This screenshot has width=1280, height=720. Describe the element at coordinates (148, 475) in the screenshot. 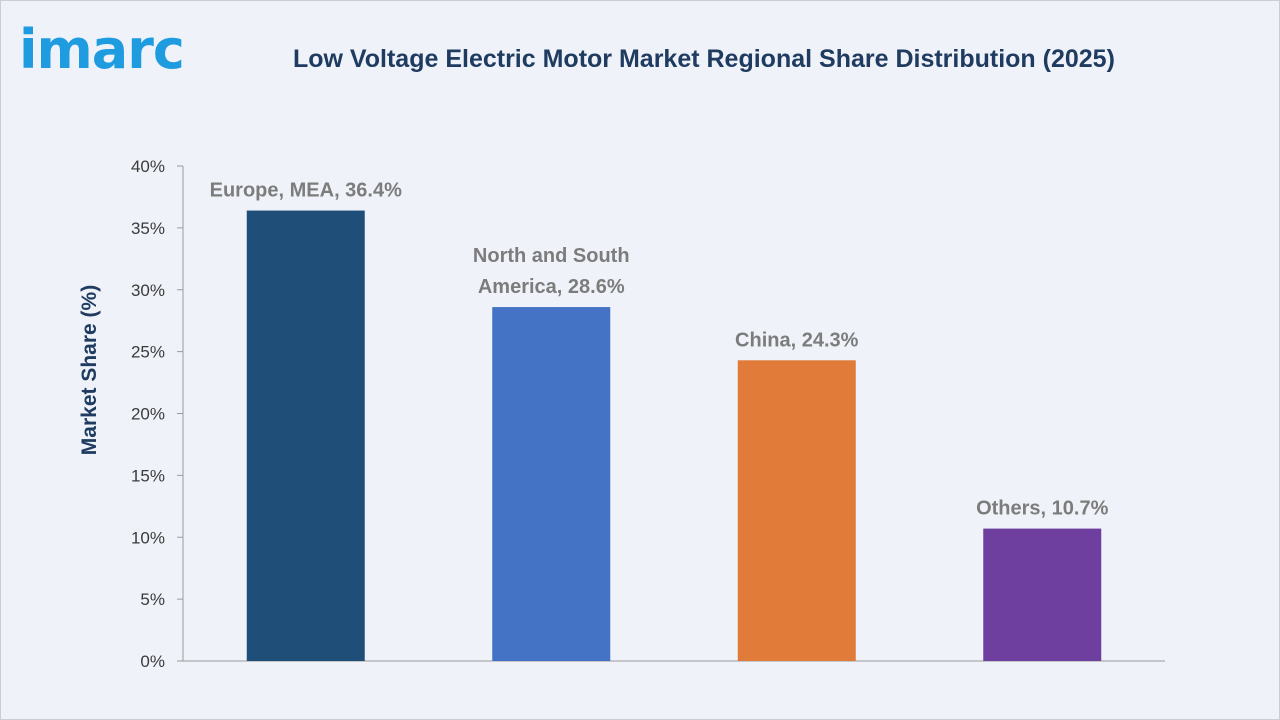

I see `y-tick-label: 15%` at that location.